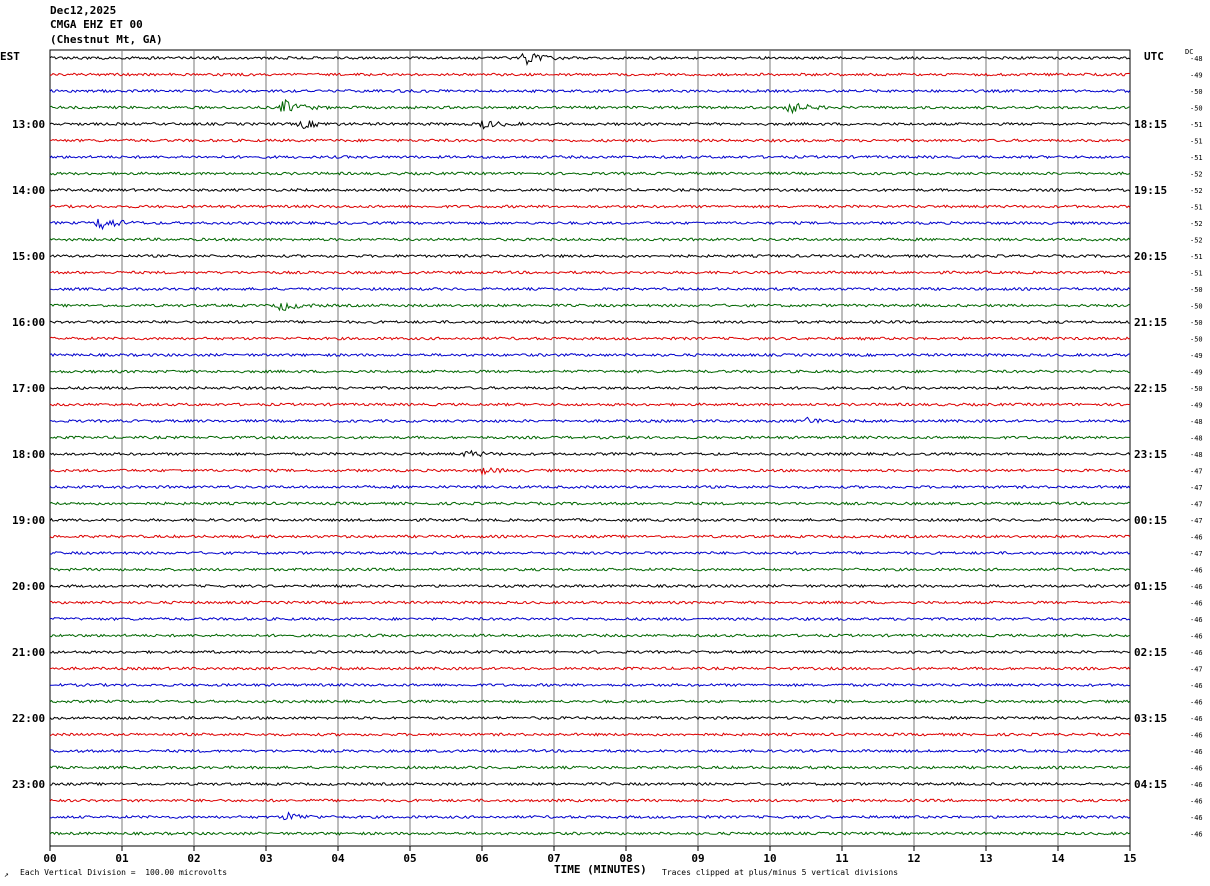 The width and height of the screenshot is (1210, 886). I want to click on x-tick-label: 11, so click(842, 858).